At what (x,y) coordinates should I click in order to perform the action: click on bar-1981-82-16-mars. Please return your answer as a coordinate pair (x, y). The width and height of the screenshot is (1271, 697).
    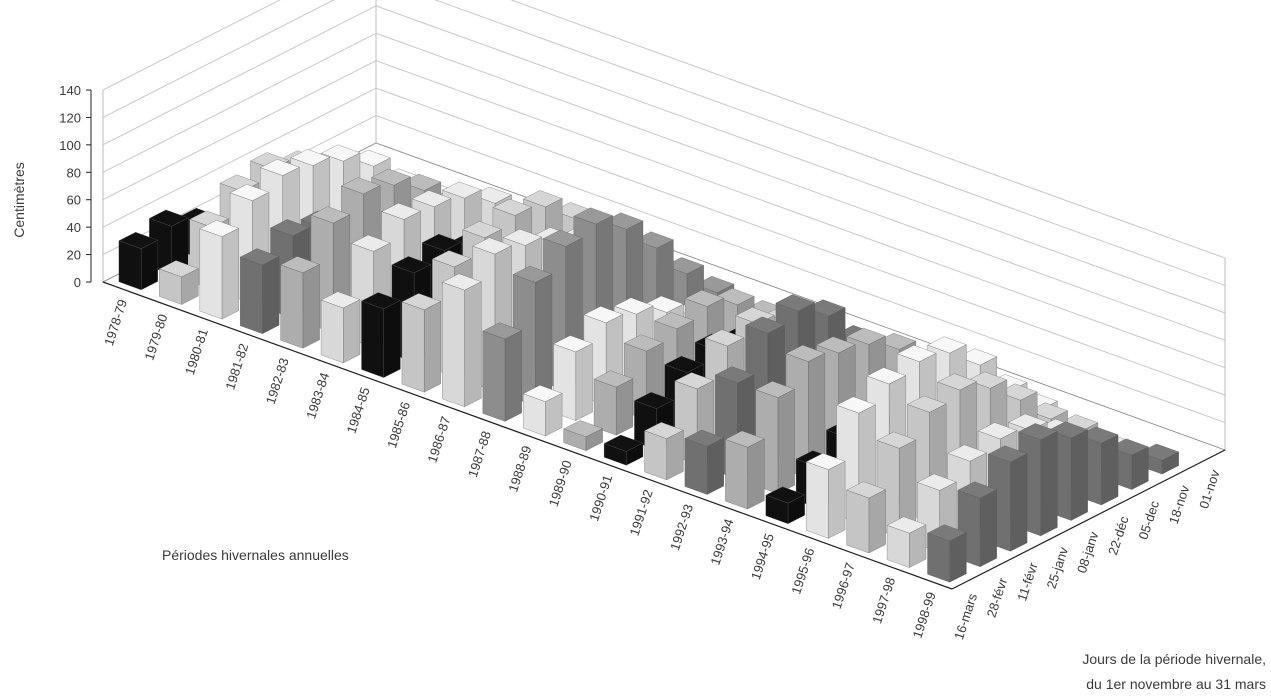
    Looking at the image, I should click on (259, 291).